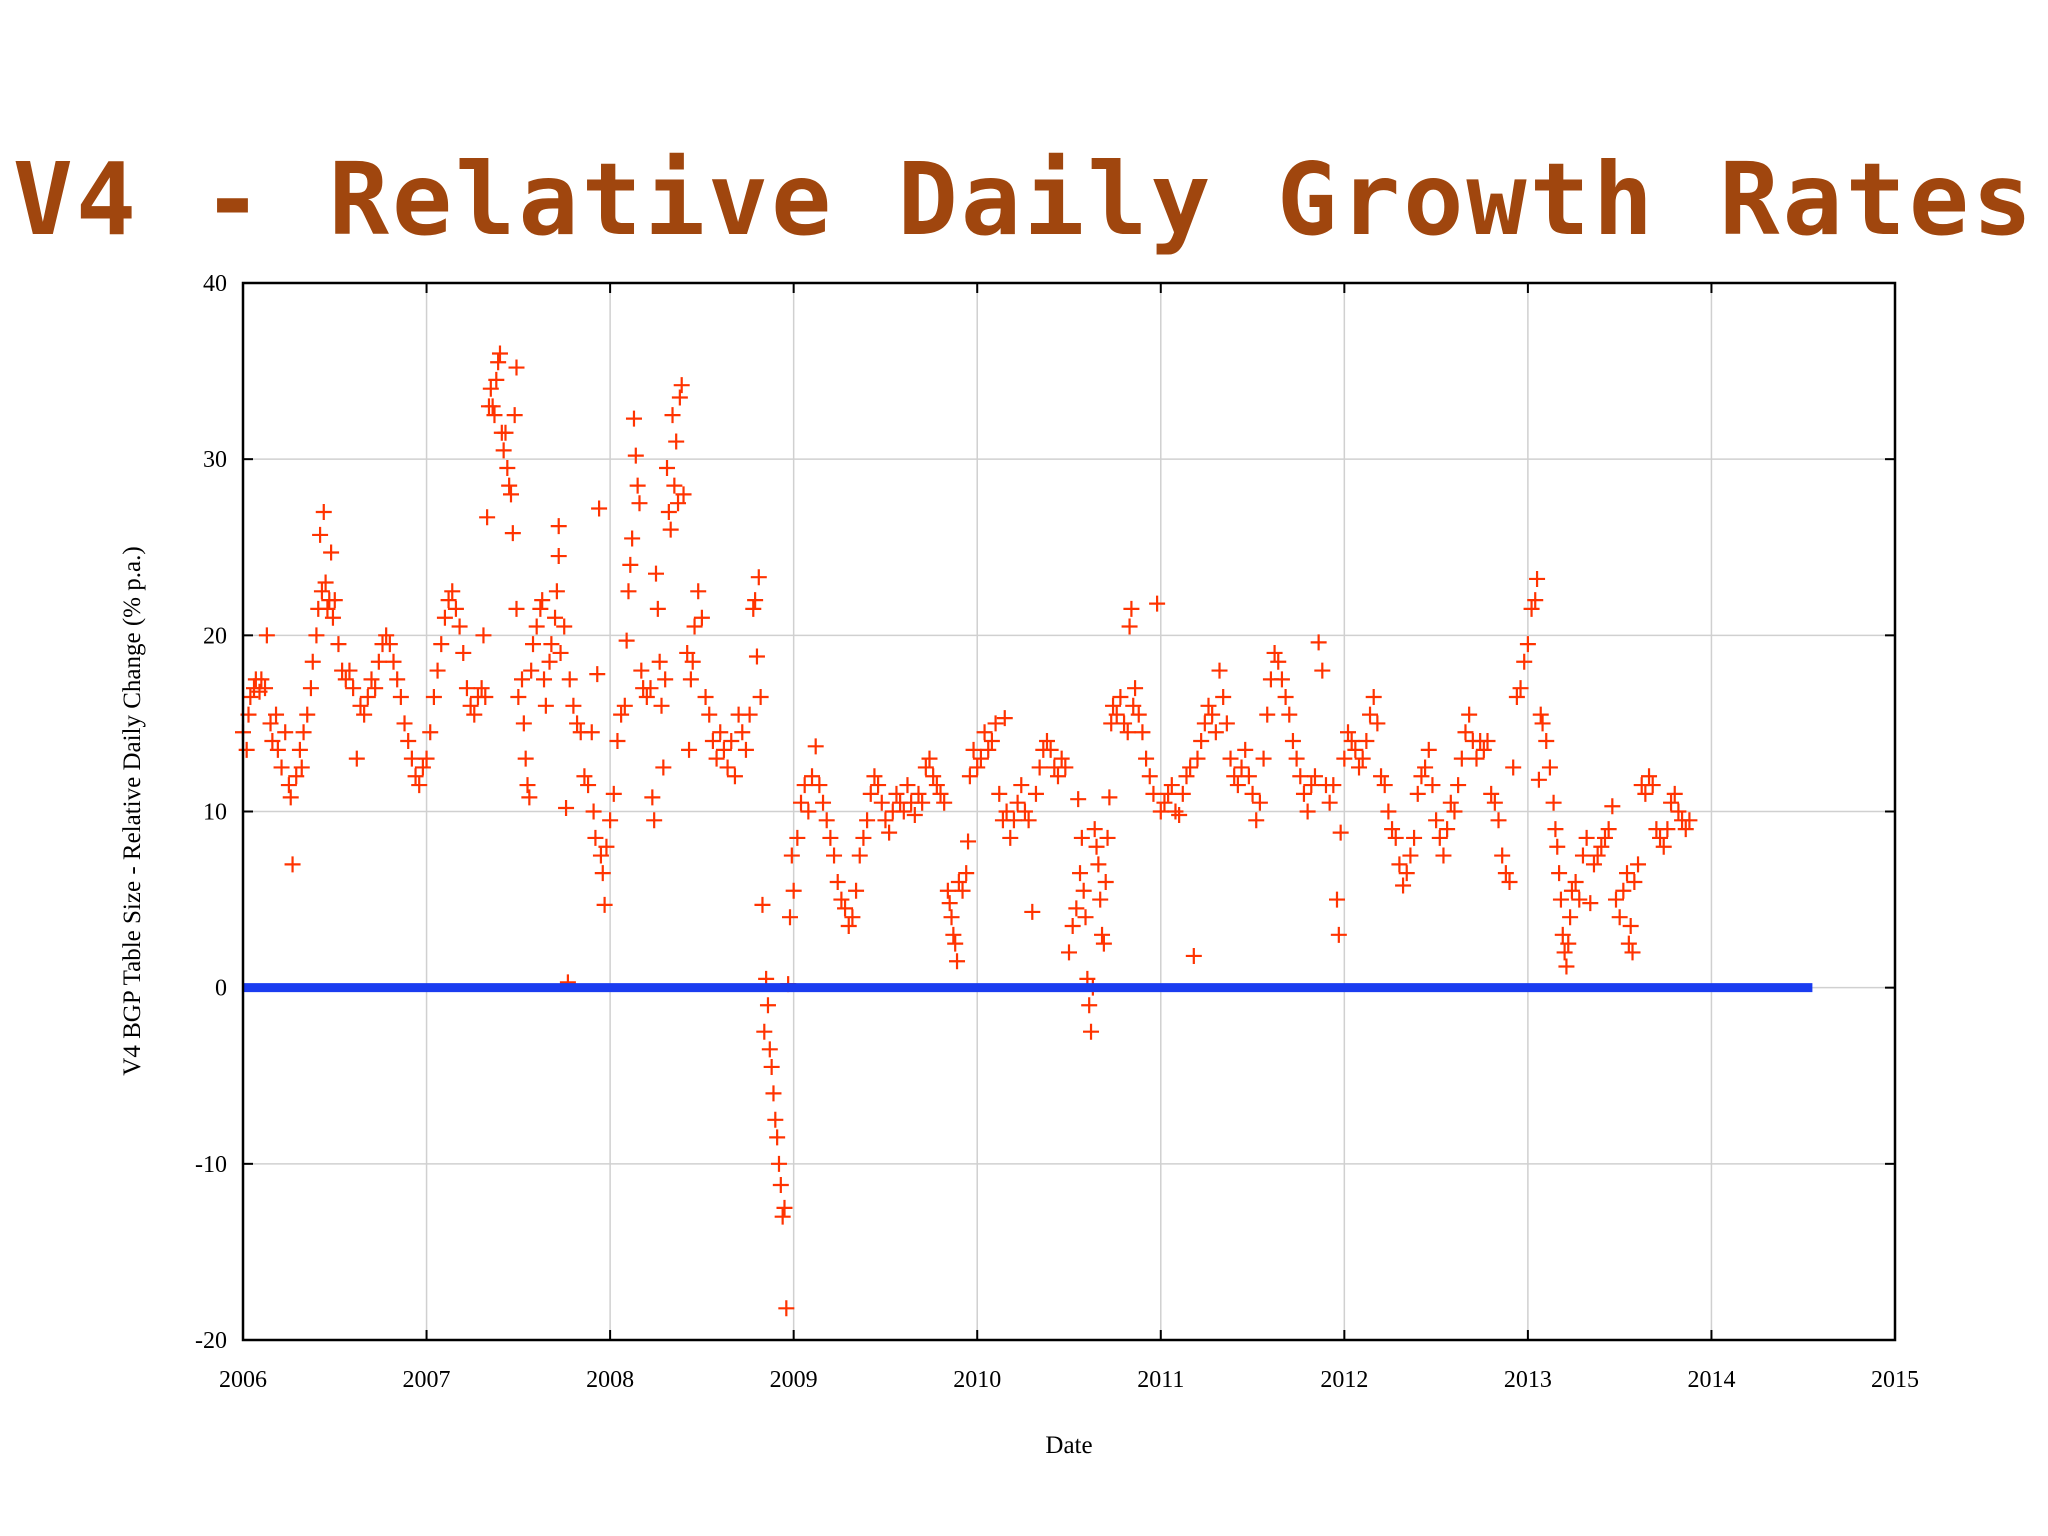  I want to click on x-tick-label: 2012, so click(1344, 1380).